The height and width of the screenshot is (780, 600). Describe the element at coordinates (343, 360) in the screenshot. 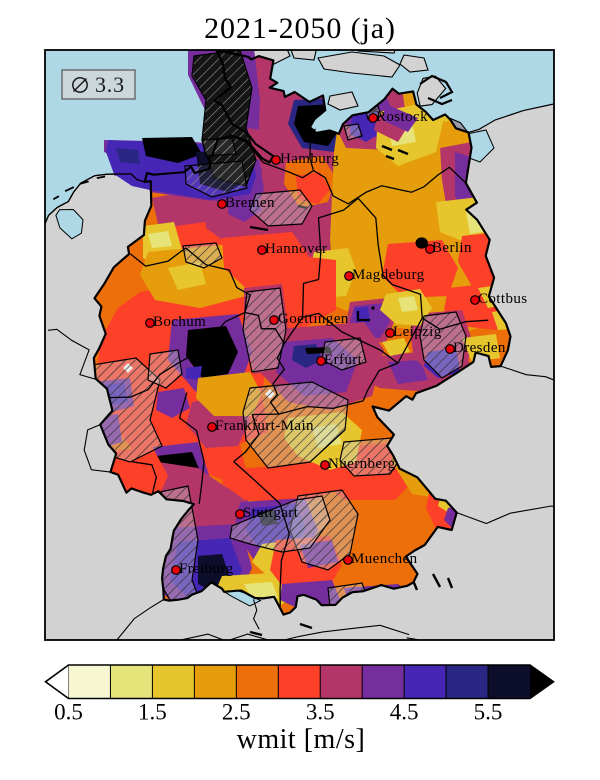

I see `svg-text: Erfurt` at that location.